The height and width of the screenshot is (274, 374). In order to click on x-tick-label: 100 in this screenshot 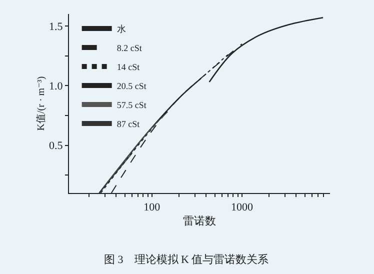, I will do `click(152, 207)`.